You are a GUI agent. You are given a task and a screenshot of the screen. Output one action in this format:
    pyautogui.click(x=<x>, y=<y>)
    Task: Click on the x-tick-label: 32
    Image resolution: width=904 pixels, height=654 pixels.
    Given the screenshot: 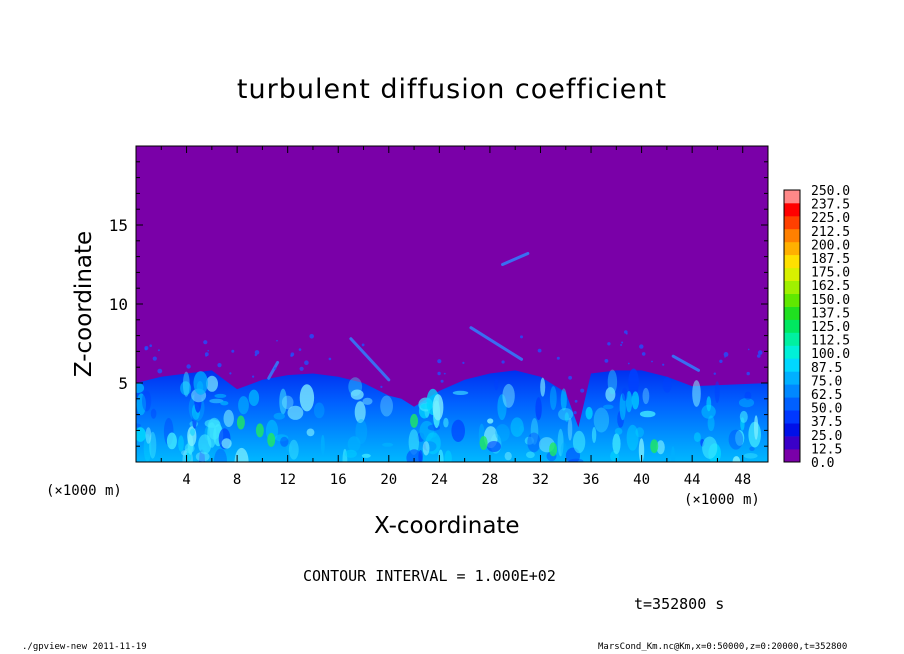 What is the action you would take?
    pyautogui.click(x=540, y=480)
    